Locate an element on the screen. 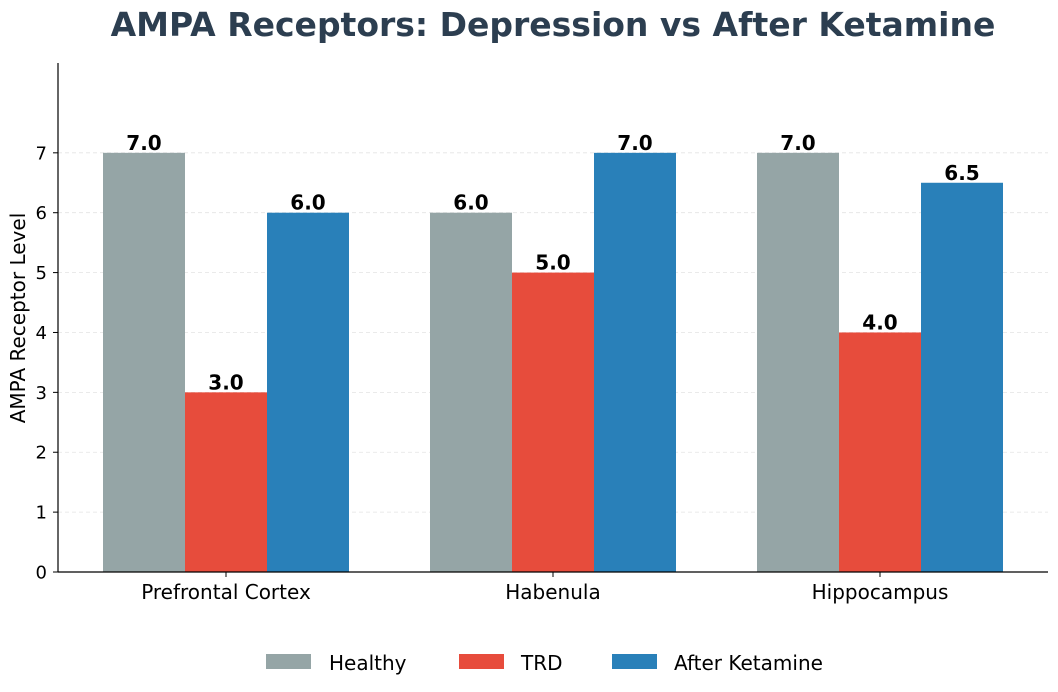  x-tick-label: Hippocampus is located at coordinates (880, 592).